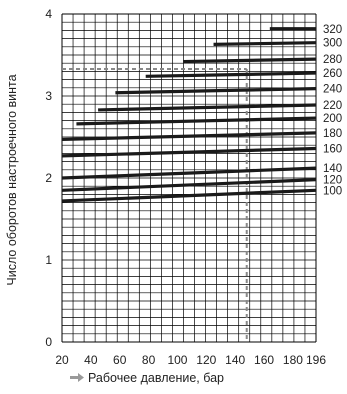 Image resolution: width=347 pixels, height=394 pixels. Describe the element at coordinates (332, 74) in the screenshot. I see `series-label-260: 260` at that location.